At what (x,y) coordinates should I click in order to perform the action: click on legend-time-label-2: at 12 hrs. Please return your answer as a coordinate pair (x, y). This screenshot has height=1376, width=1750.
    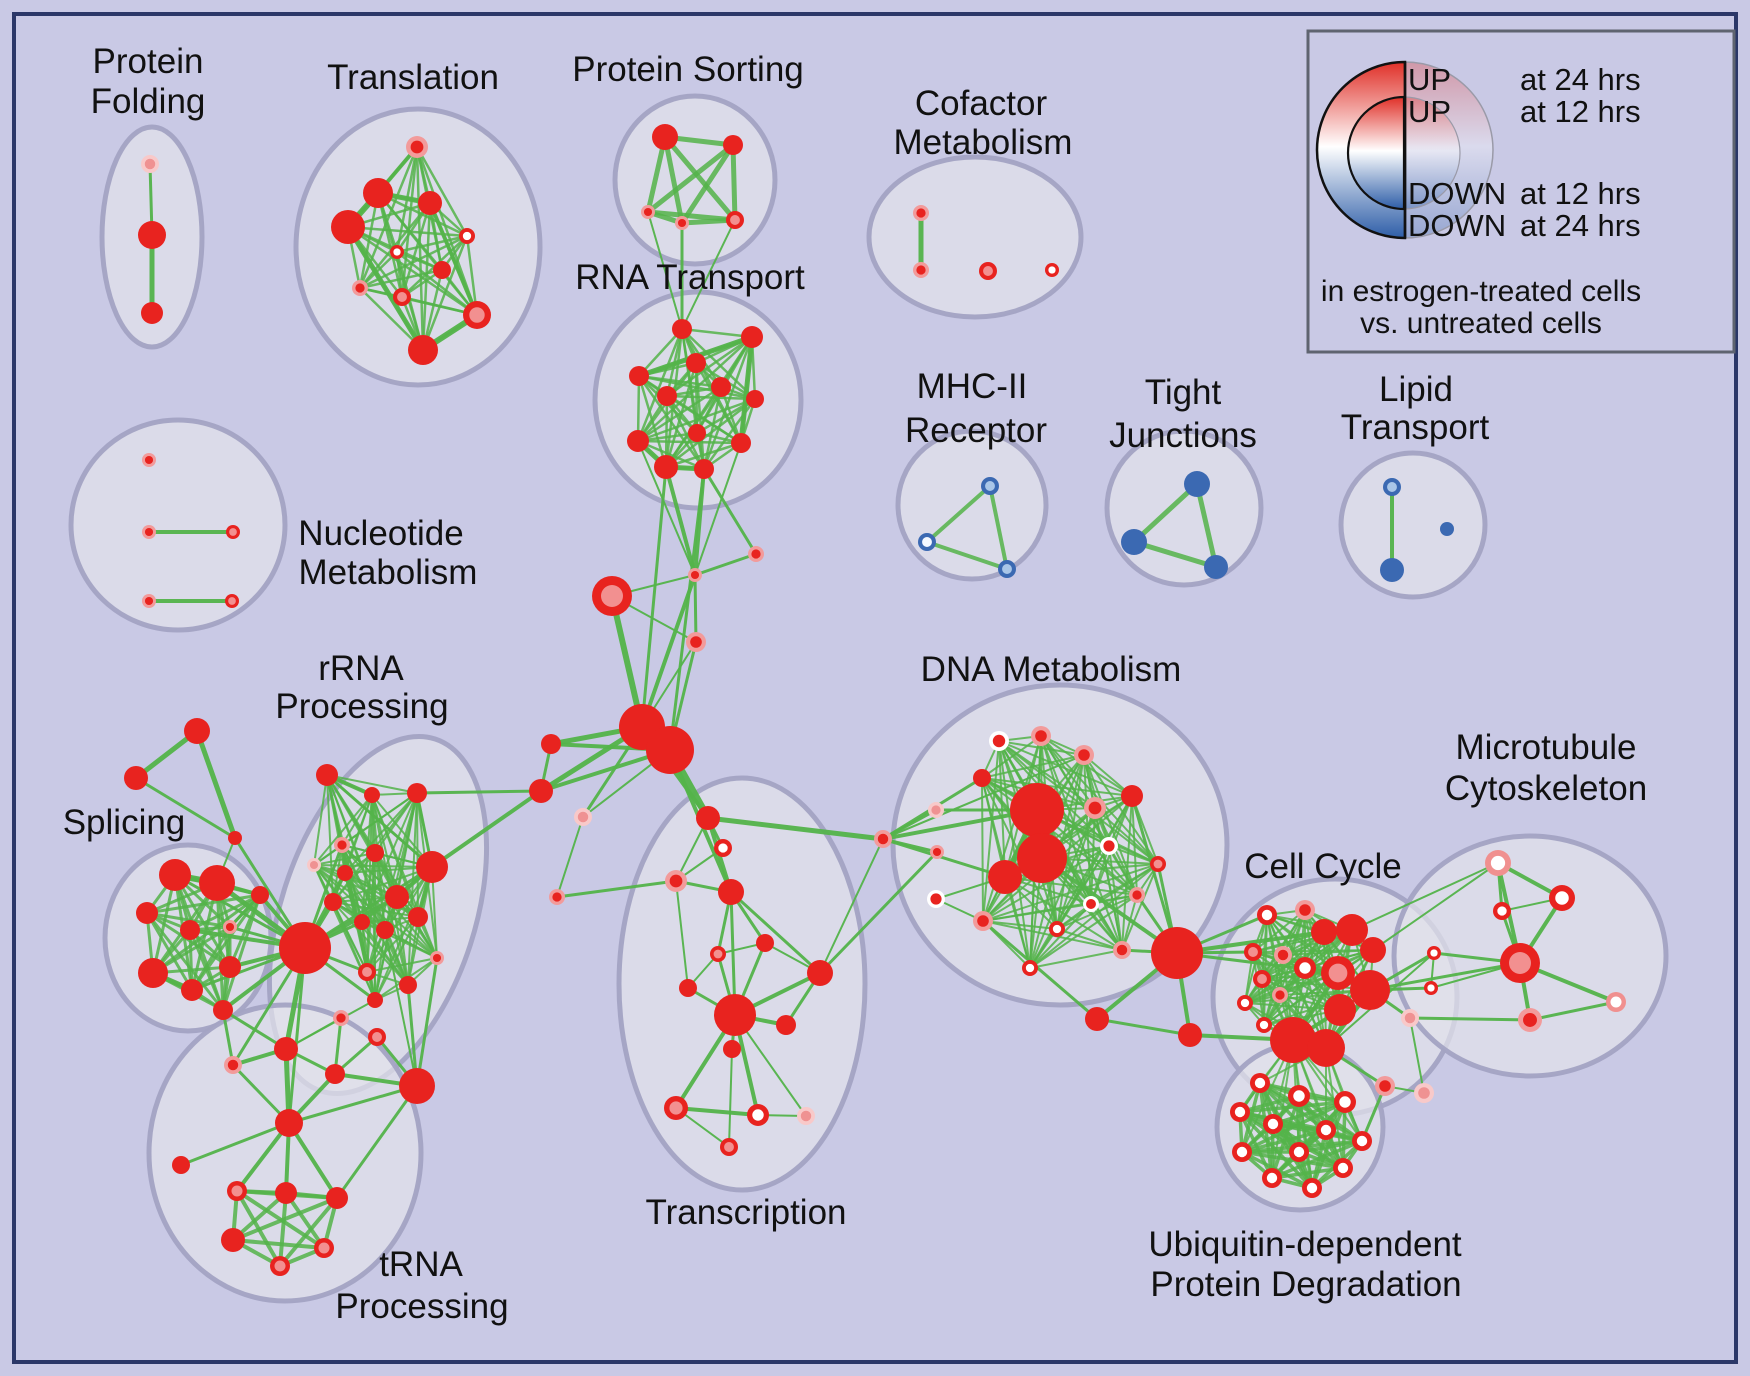
    Looking at the image, I should click on (1580, 111).